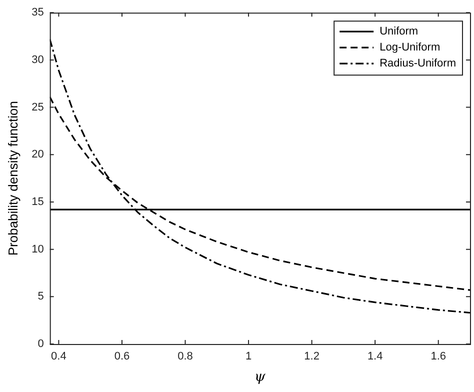 The width and height of the screenshot is (474, 392). Describe the element at coordinates (38, 154) in the screenshot. I see `y-tick-label: 20` at that location.